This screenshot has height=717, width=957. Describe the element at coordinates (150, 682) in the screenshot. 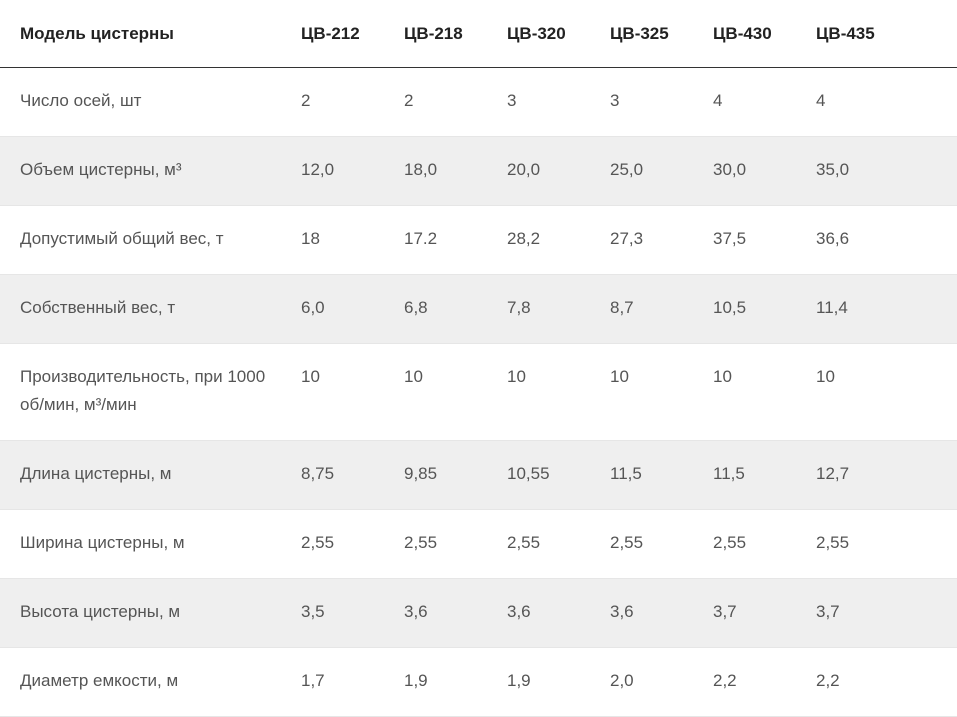

I see `row-label: Диаметр емкости, м` at that location.